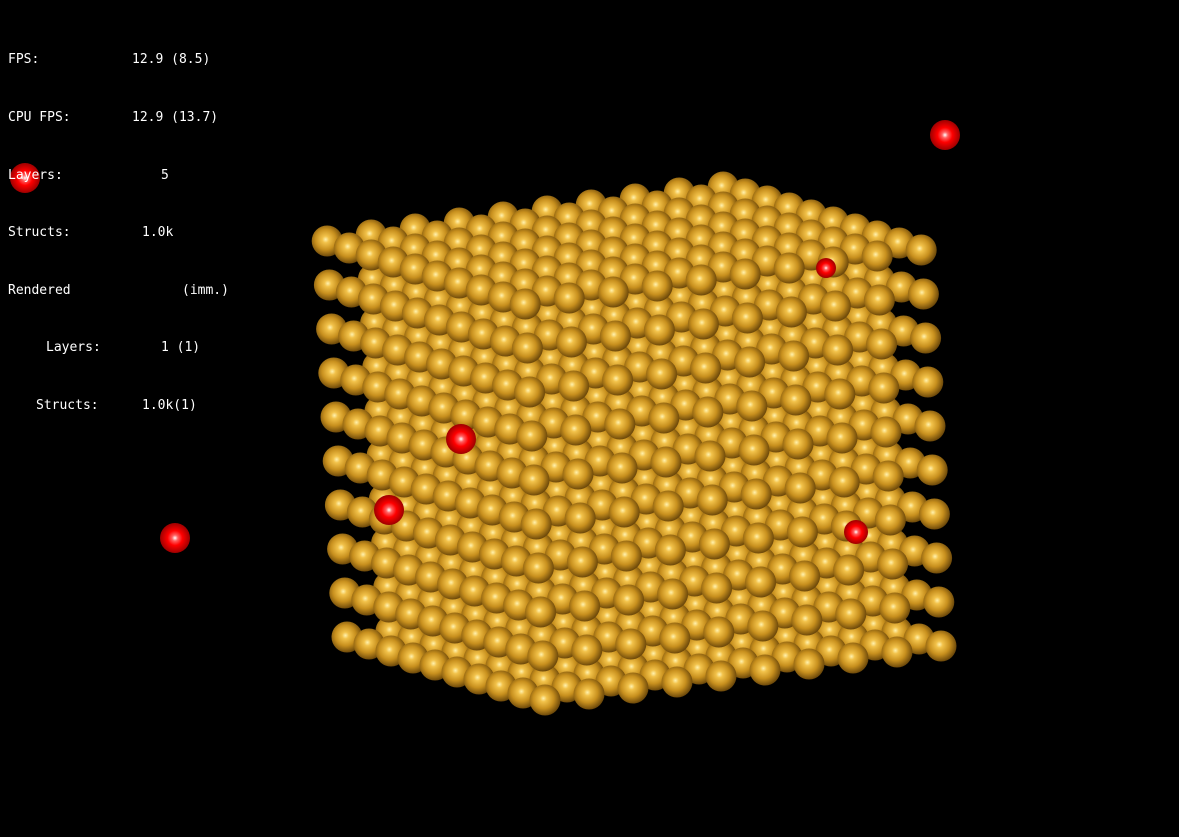  What do you see at coordinates (39, 290) in the screenshot?
I see `stat-label: Rendered` at bounding box center [39, 290].